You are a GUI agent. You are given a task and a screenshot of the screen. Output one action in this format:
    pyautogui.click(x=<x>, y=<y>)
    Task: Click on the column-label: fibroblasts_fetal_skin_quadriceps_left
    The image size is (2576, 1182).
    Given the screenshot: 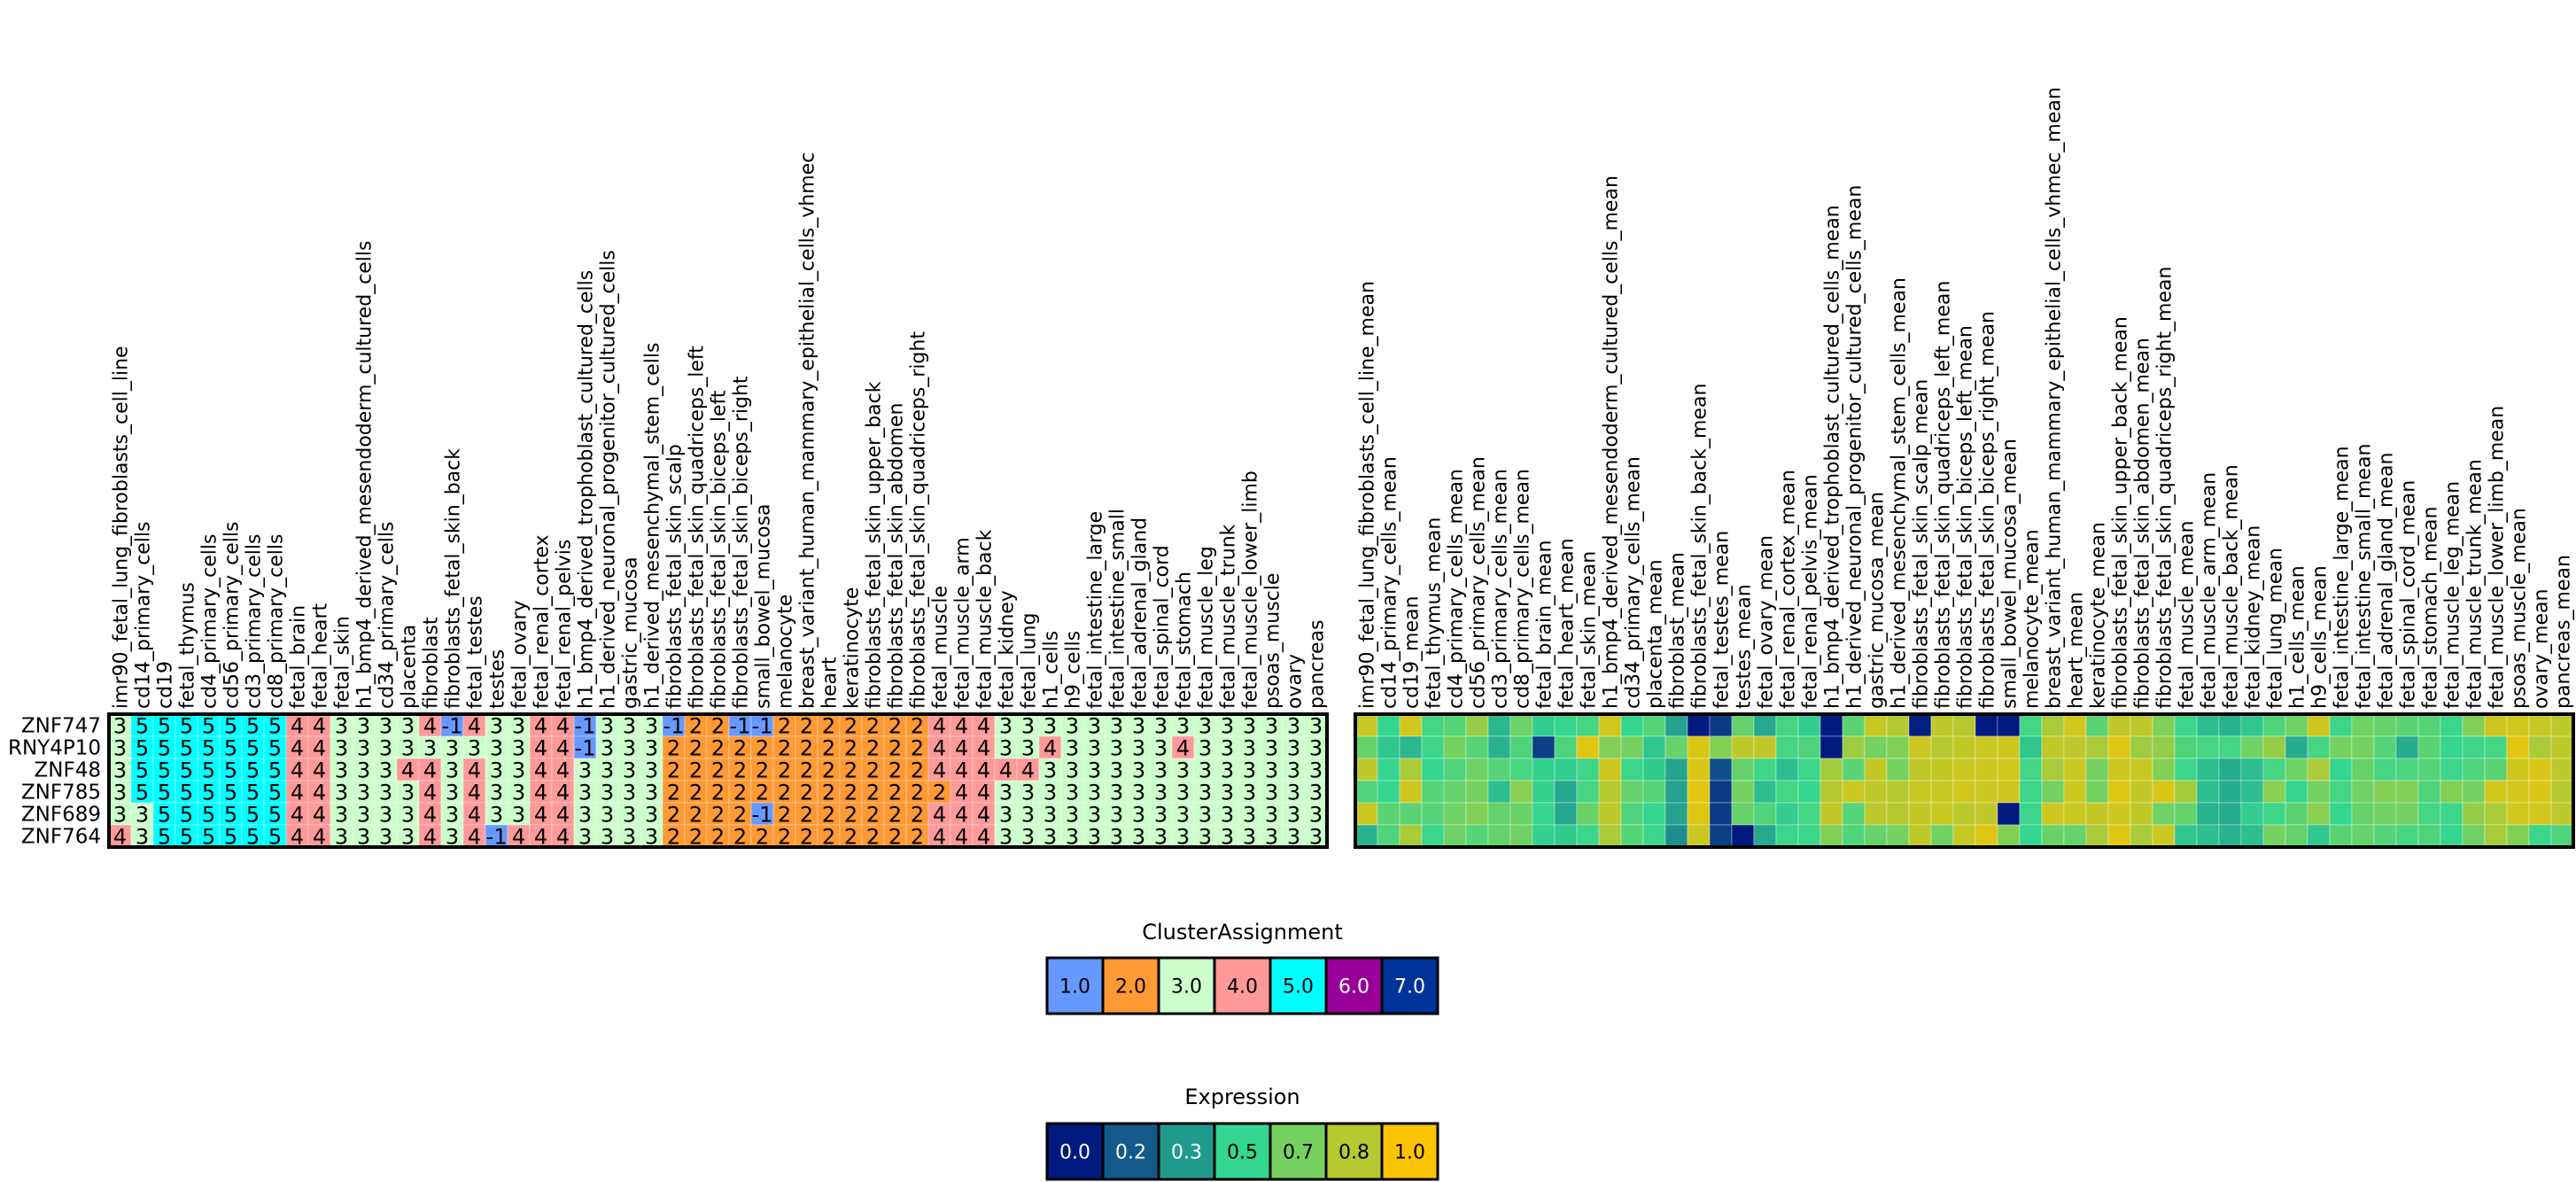 What is the action you would take?
    pyautogui.click(x=698, y=527)
    